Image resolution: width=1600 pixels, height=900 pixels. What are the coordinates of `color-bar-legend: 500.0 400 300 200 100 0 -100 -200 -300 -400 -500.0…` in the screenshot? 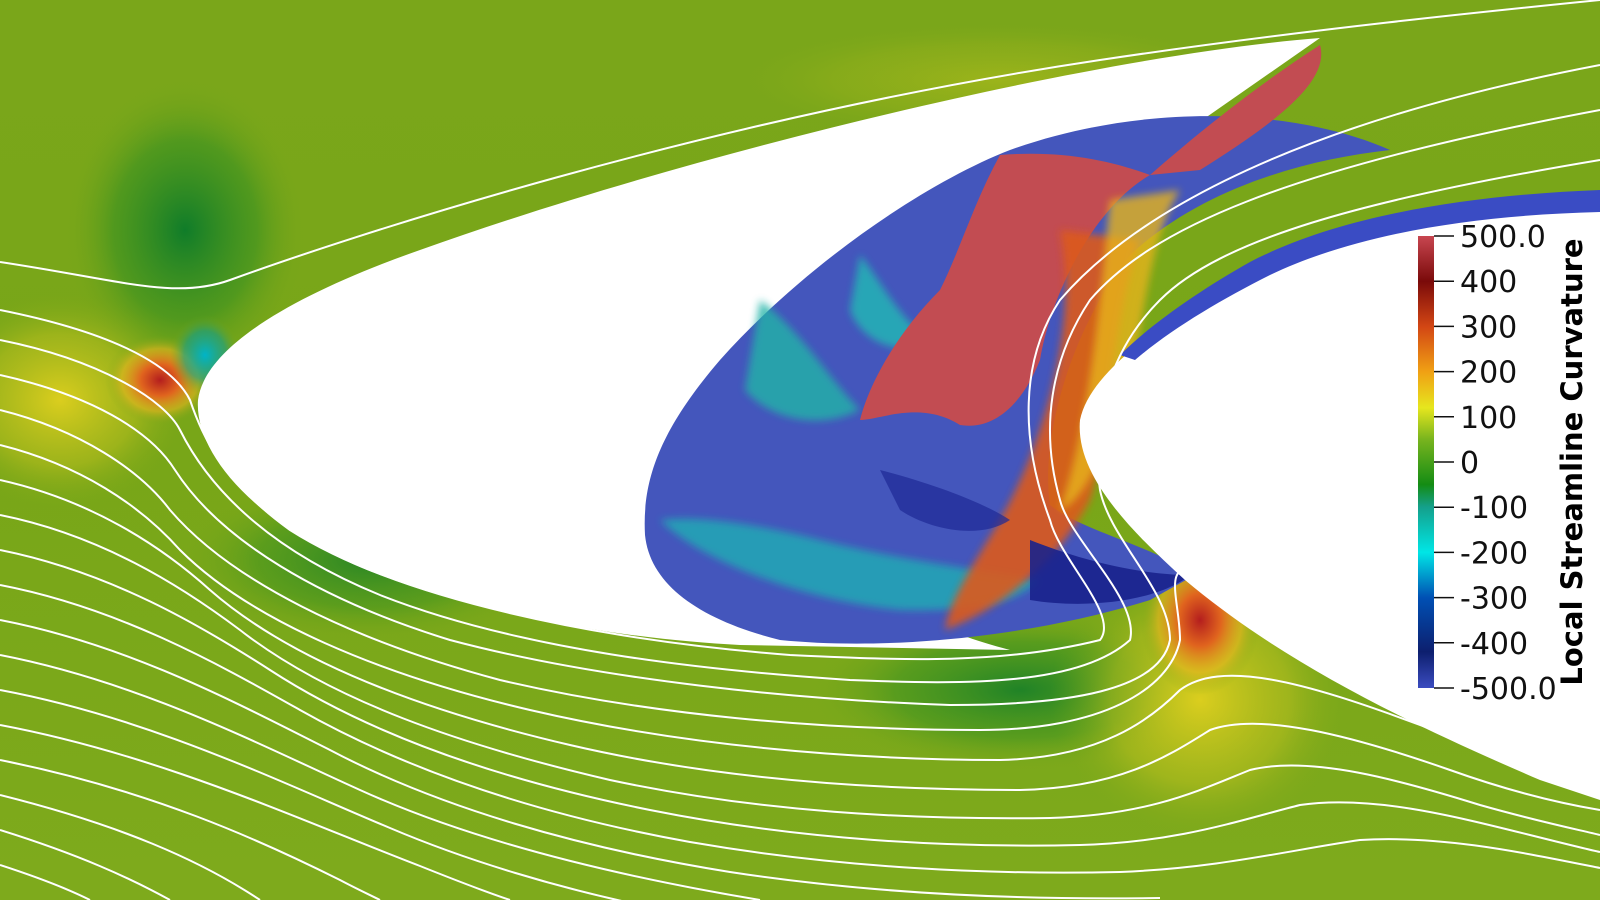 It's located at (1503, 463).